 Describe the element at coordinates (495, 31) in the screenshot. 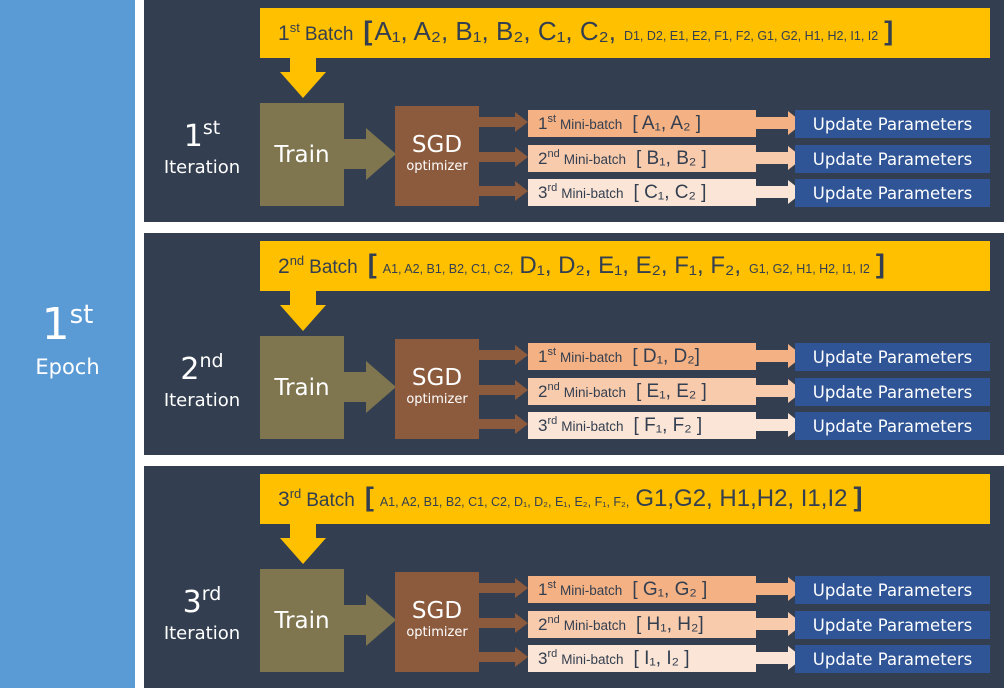

I see `batch-active-samples: A₁, A₂, B₁, B₂, C₁, C₂,` at that location.